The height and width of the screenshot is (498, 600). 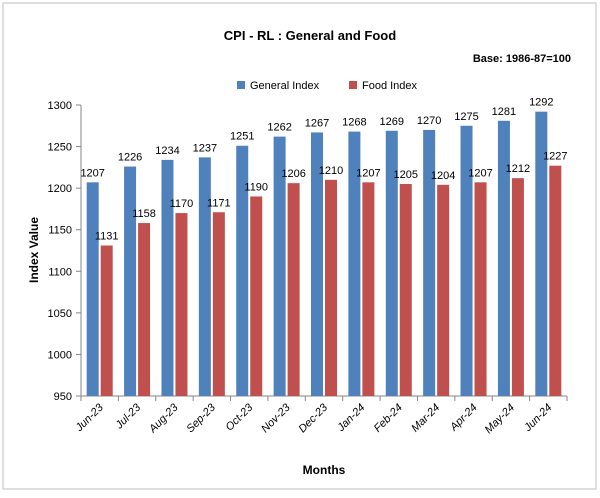 I want to click on legend-swatch-general, so click(x=241, y=85).